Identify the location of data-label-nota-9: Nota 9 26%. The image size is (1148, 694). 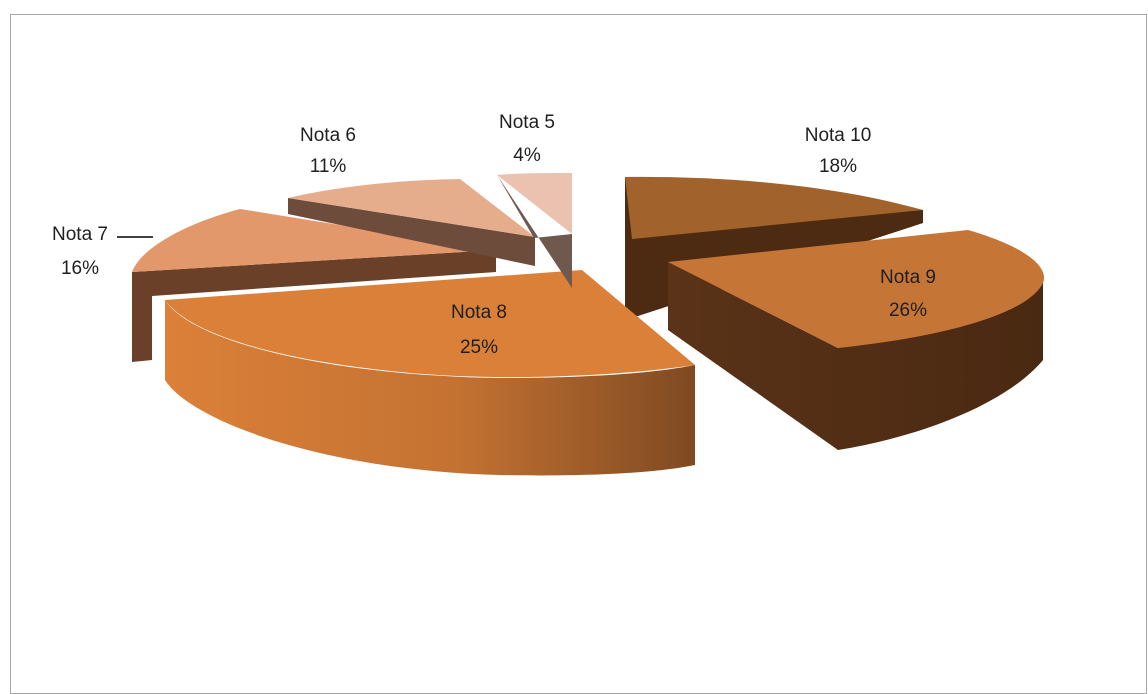
(908, 294).